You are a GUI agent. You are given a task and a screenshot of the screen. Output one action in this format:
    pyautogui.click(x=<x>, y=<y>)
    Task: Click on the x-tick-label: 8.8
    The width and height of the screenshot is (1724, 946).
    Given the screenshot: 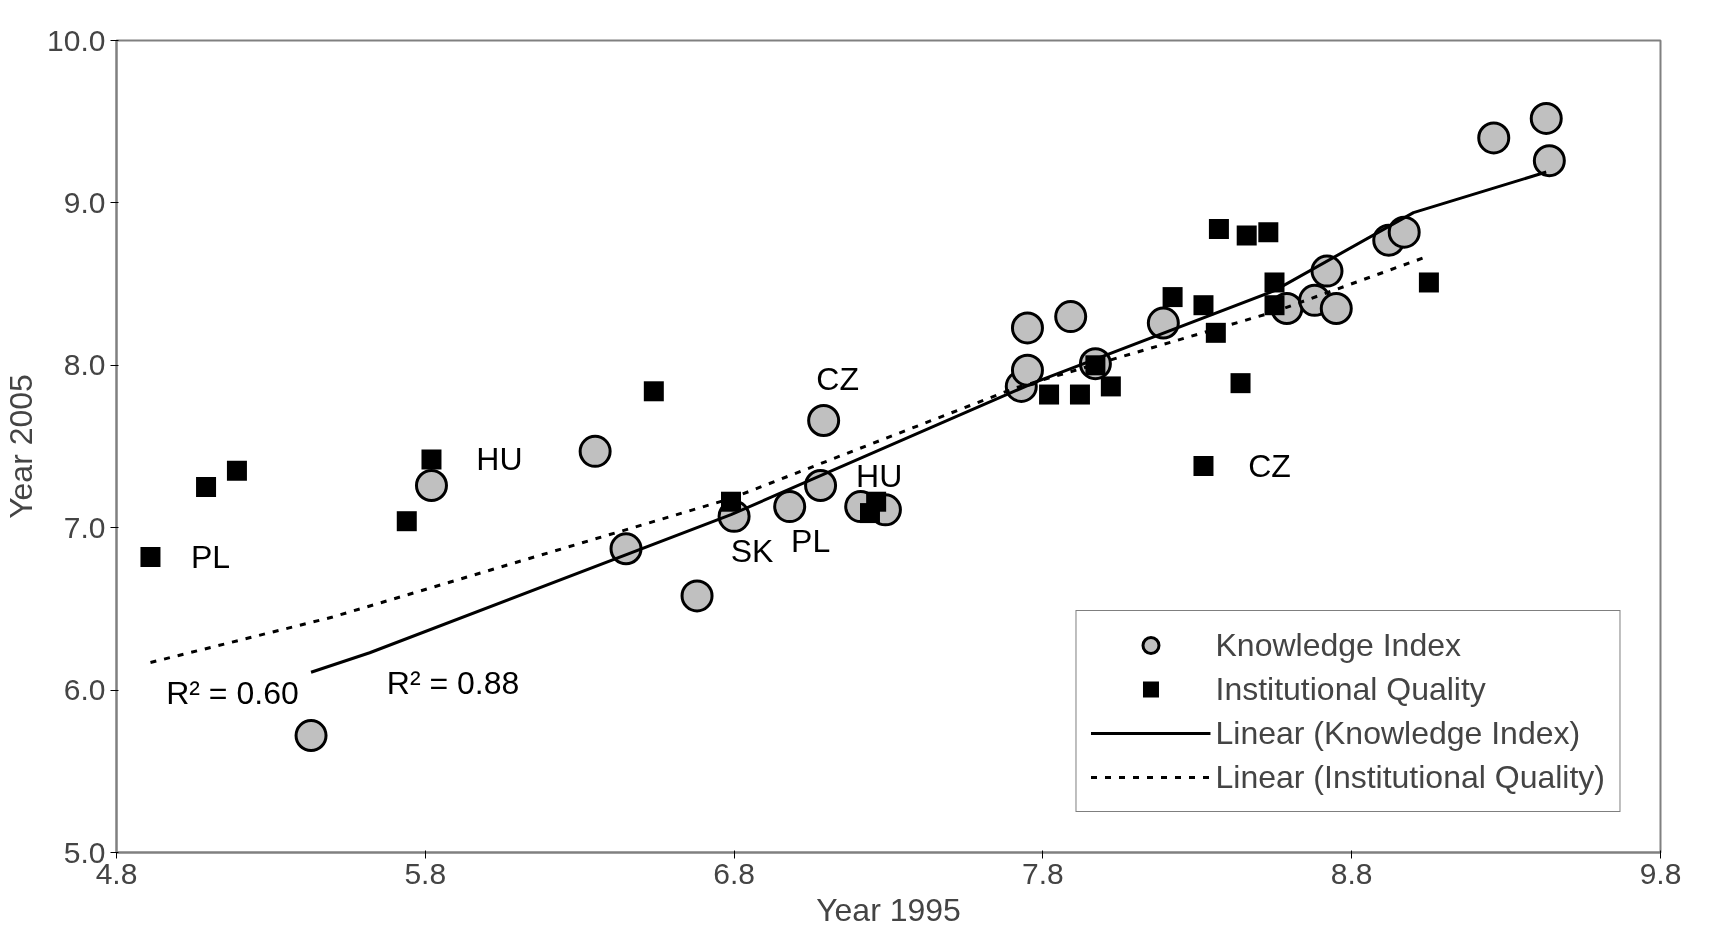 What is the action you would take?
    pyautogui.click(x=1351, y=873)
    